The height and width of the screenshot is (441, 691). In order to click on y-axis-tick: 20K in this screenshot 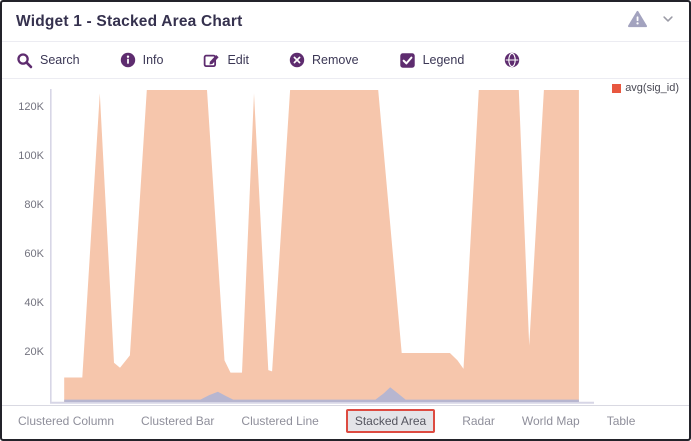, I will do `click(34, 352)`.